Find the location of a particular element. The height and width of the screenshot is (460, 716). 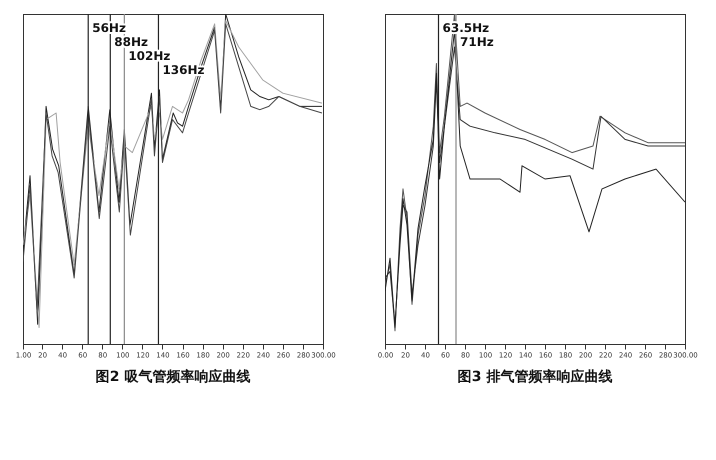

text: 图3 排气管频率响应曲线 is located at coordinates (535, 376).